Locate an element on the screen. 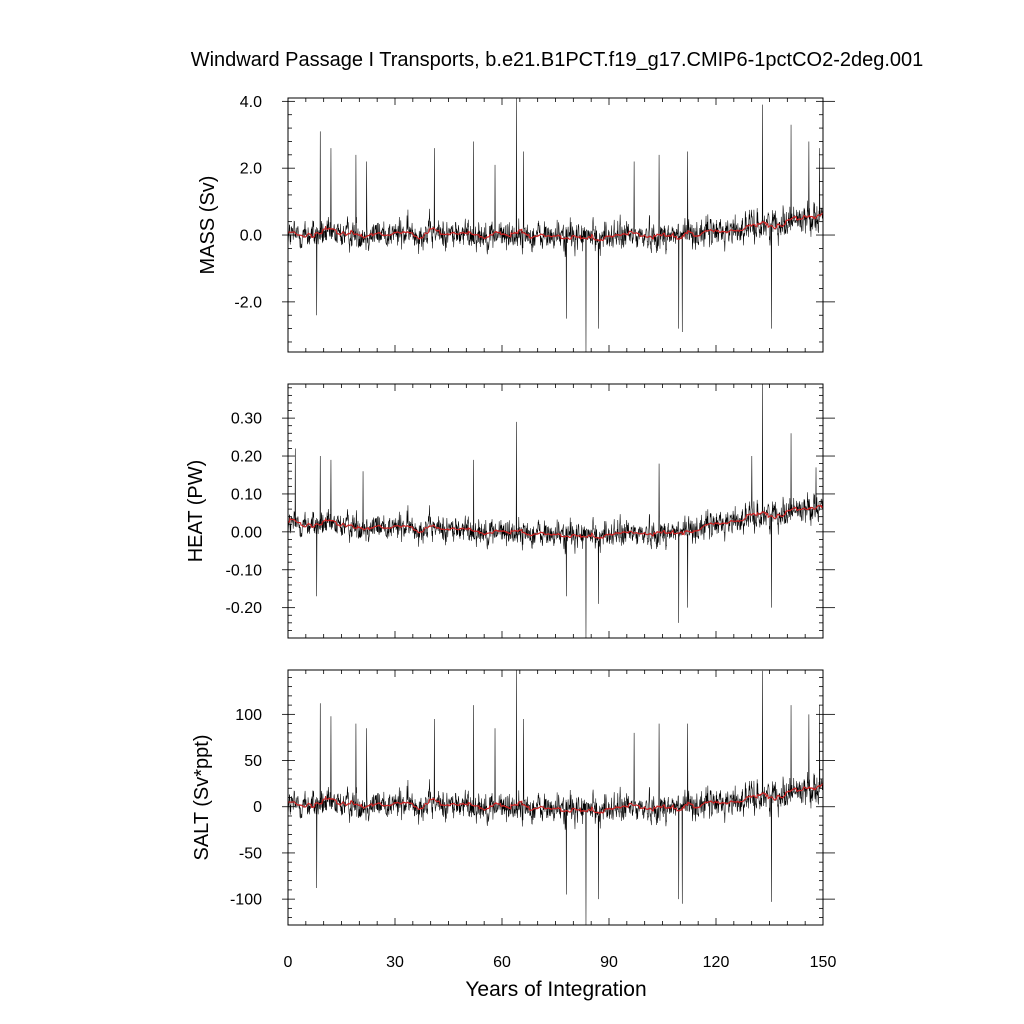 Image resolution: width=1024 pixels, height=1024 pixels. salt-y-tick-label: 100 is located at coordinates (248, 715).